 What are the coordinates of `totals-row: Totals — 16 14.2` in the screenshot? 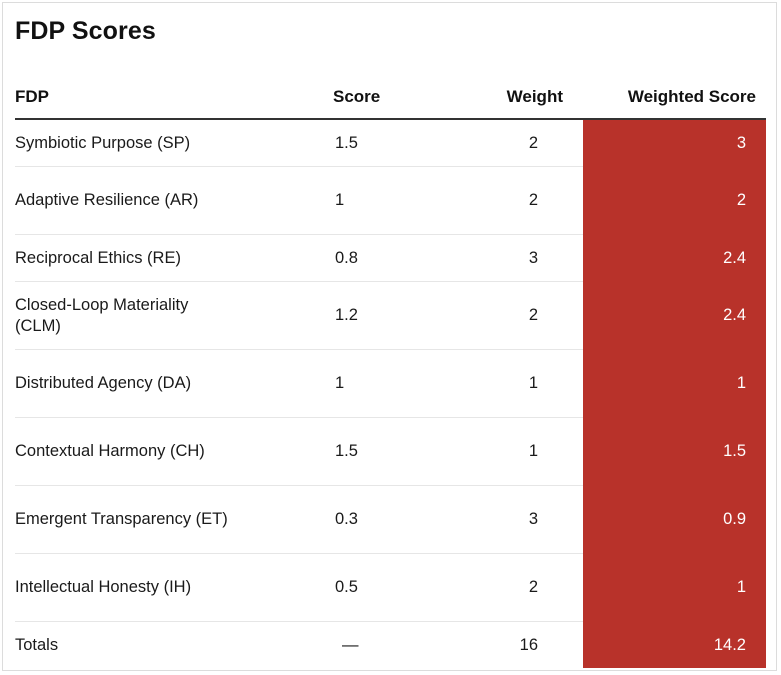 It's located at (390, 644).